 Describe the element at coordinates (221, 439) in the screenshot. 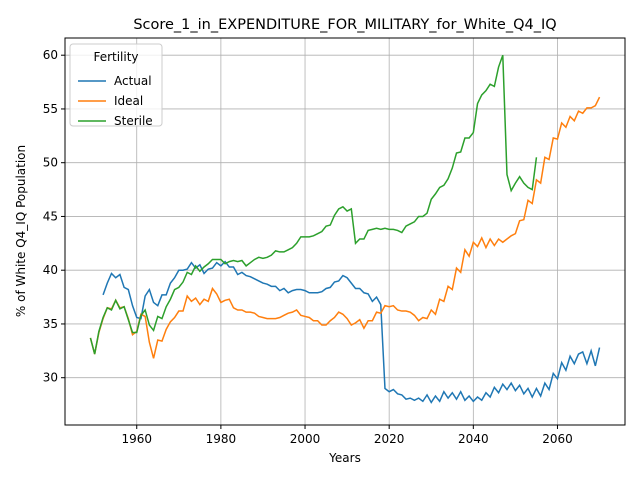

I see `x-tick-label: 1980` at that location.